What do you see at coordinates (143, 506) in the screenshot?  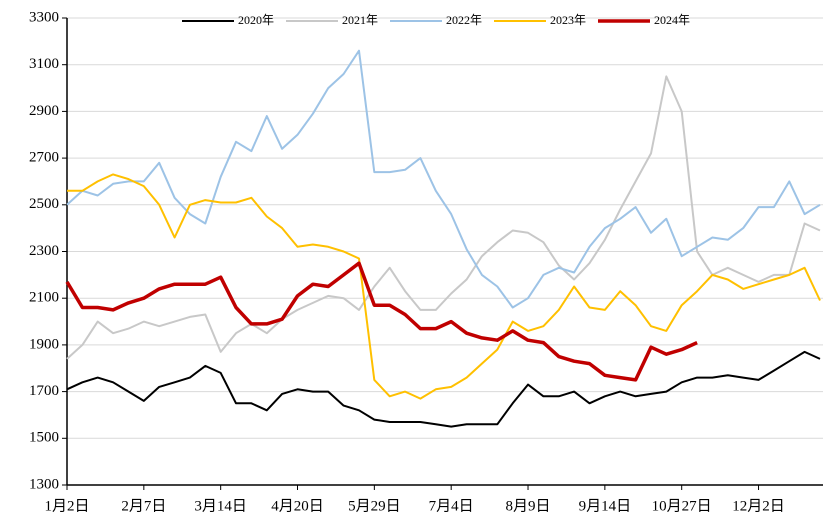 I see `x-tick-label: 2月7日` at bounding box center [143, 506].